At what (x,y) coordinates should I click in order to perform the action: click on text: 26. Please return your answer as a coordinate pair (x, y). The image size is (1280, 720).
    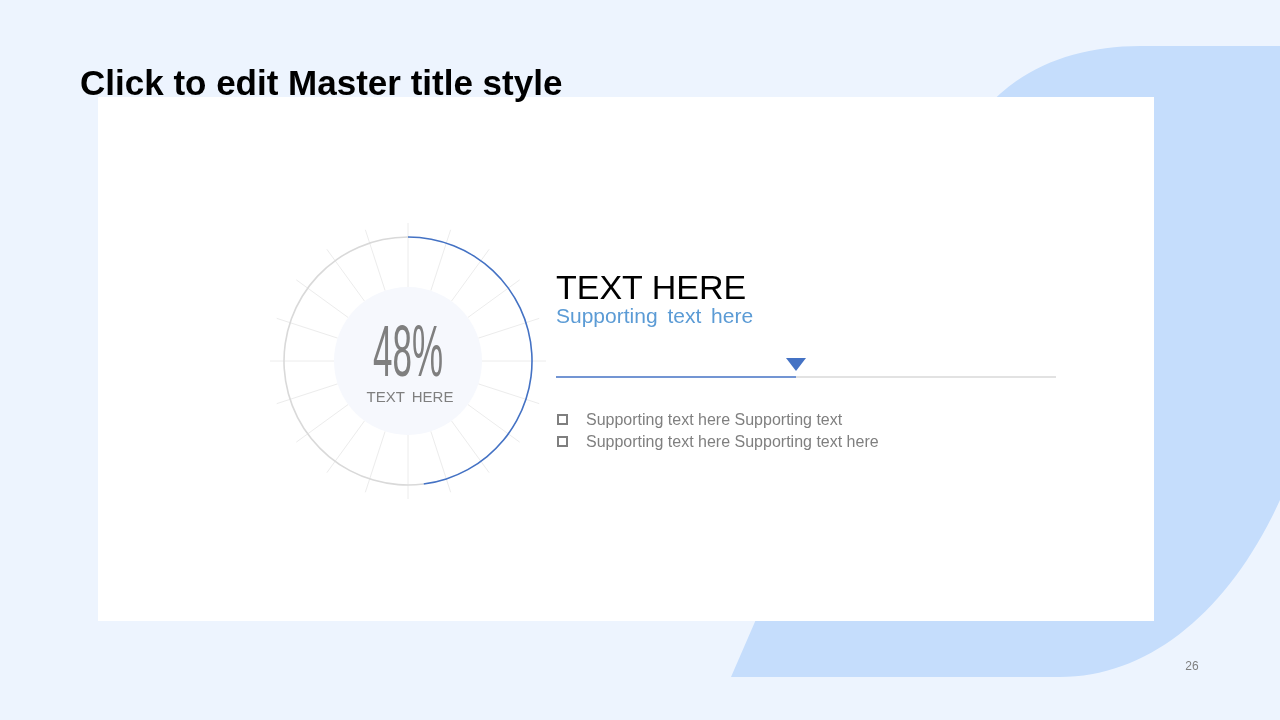
    Looking at the image, I should click on (1192, 666).